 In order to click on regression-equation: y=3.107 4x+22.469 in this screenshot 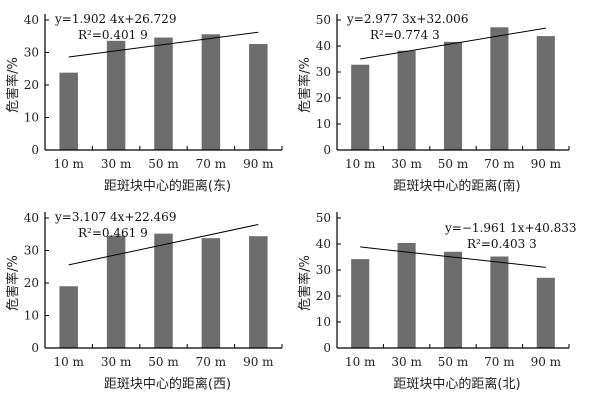, I will do `click(115, 217)`.